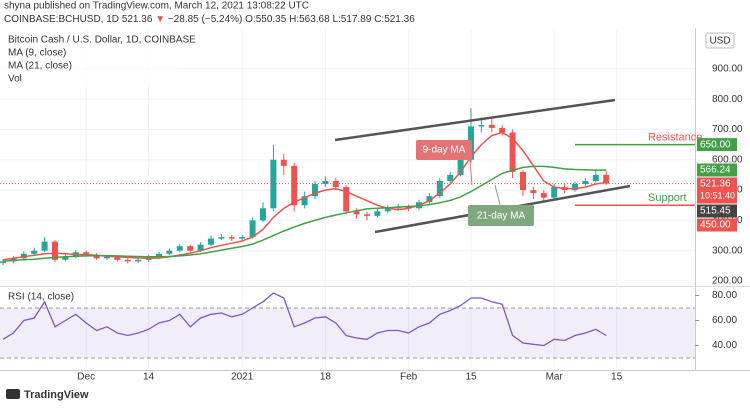  I want to click on currency: USD, so click(719, 41).